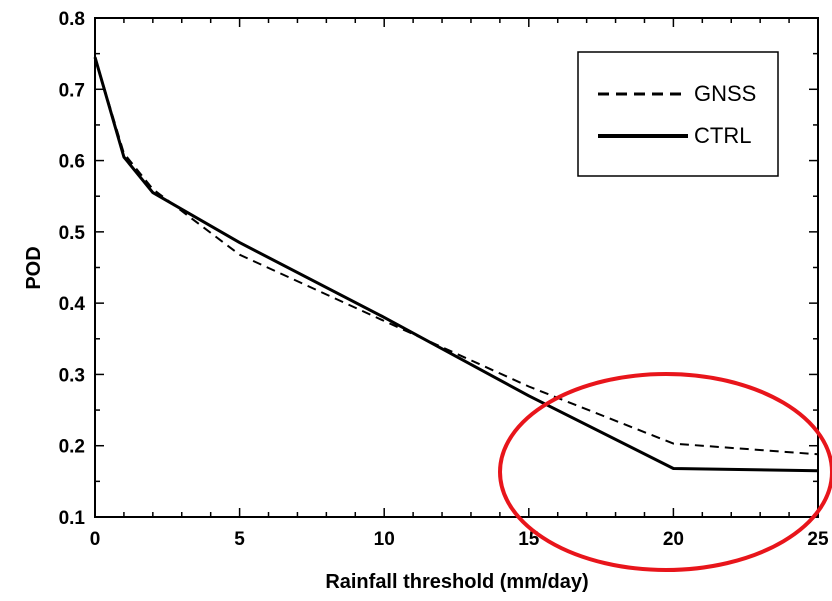 The image size is (832, 601). I want to click on x-axis-title: Rainfall threshold (mm/day), so click(456, 582).